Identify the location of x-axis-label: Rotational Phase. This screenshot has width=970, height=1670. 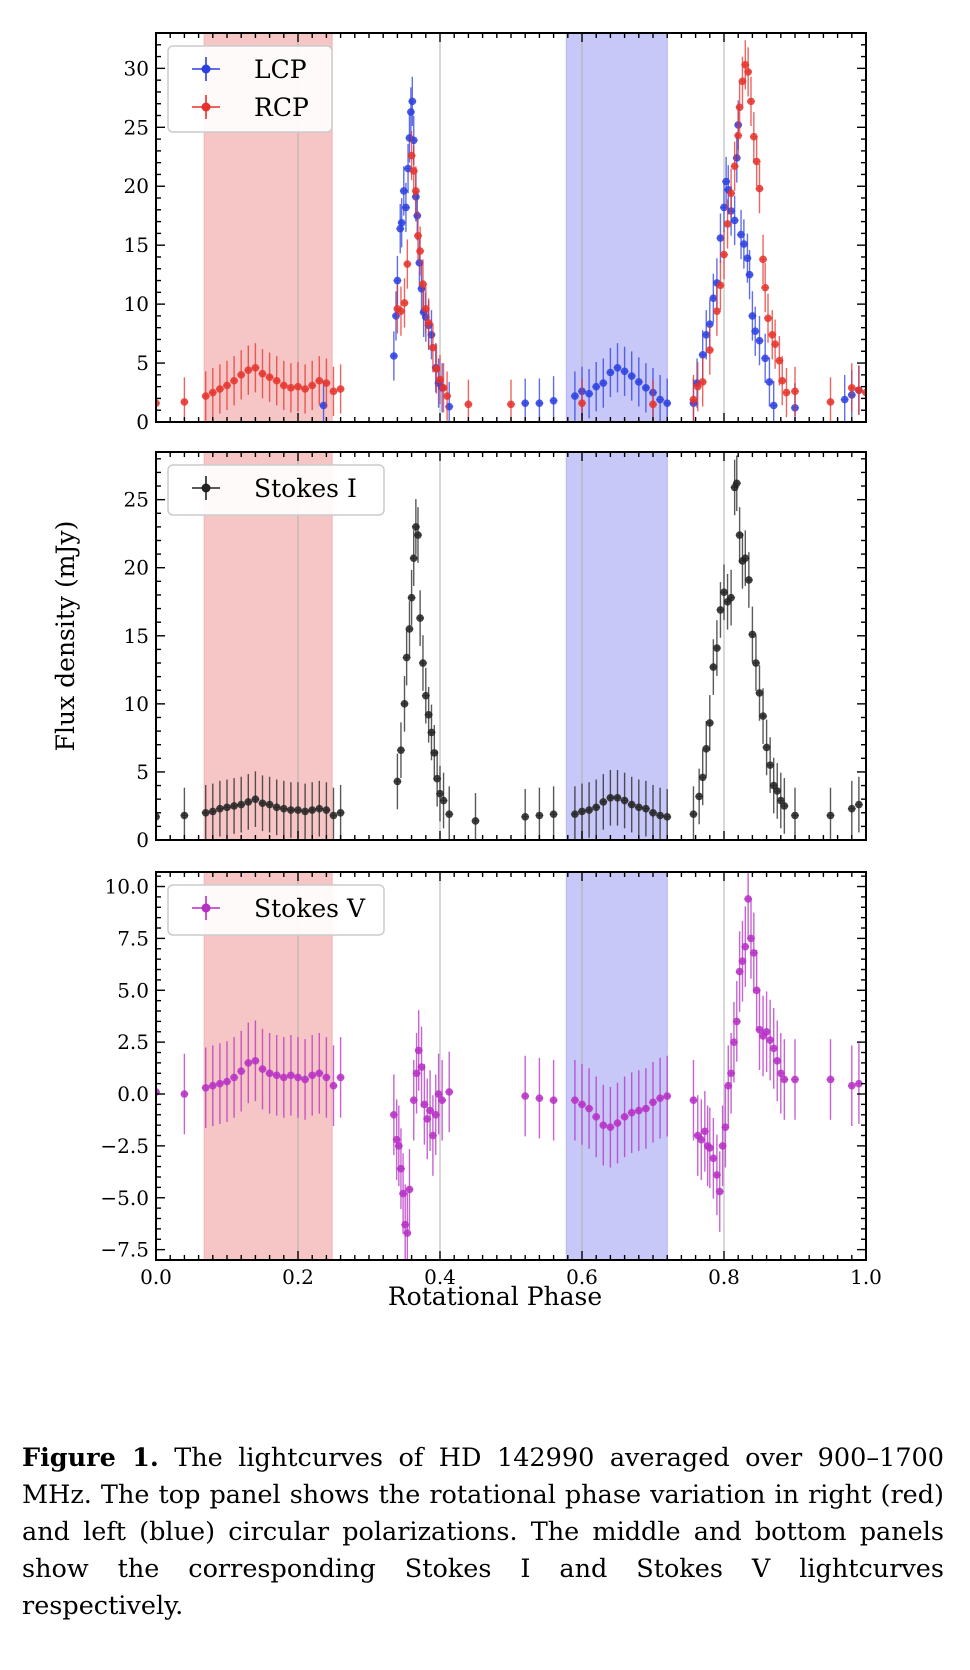
(495, 1296).